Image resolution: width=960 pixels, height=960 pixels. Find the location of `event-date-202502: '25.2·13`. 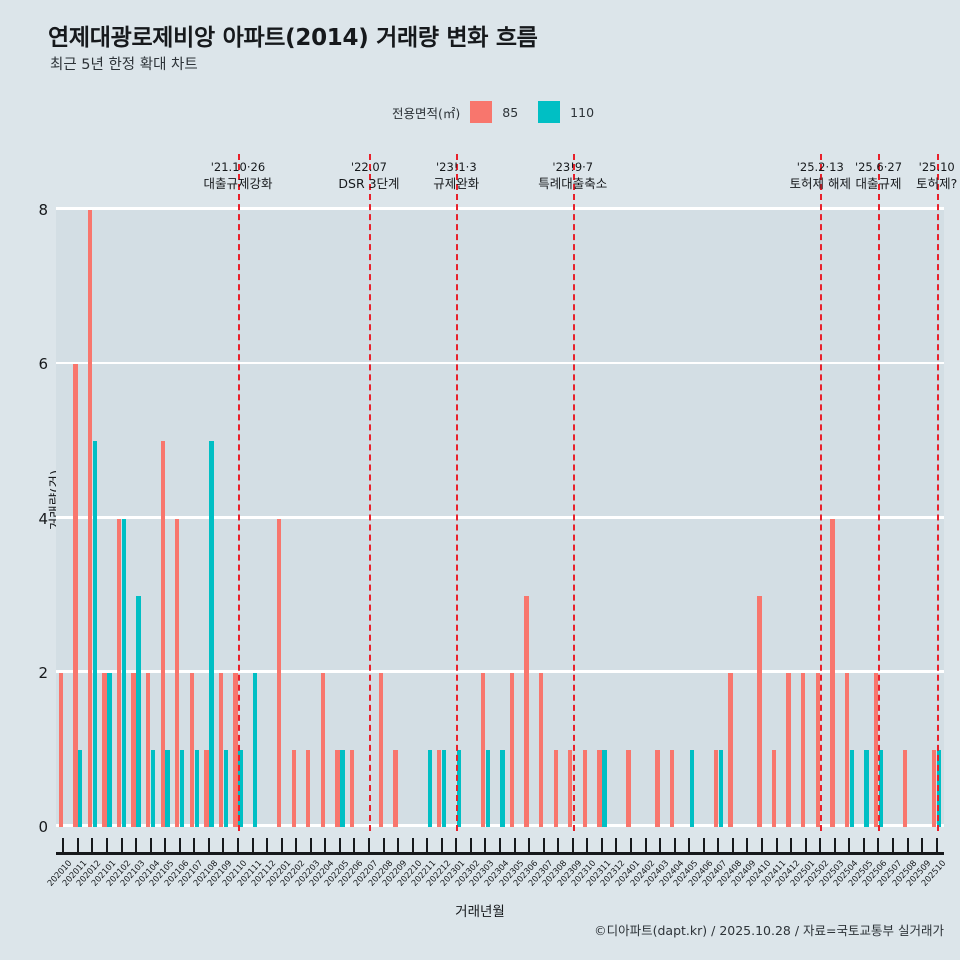

event-date-202502: '25.2·13 is located at coordinates (820, 167).